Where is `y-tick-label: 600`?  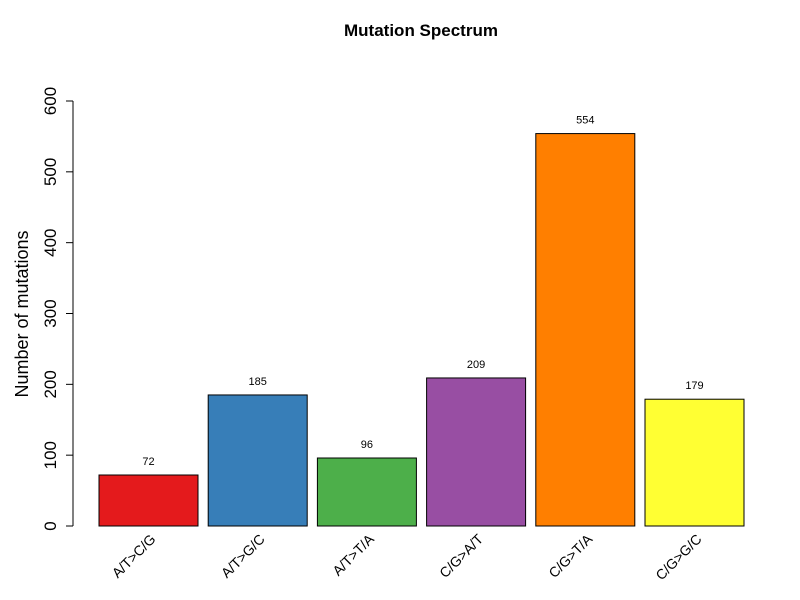
y-tick-label: 600 is located at coordinates (50, 101).